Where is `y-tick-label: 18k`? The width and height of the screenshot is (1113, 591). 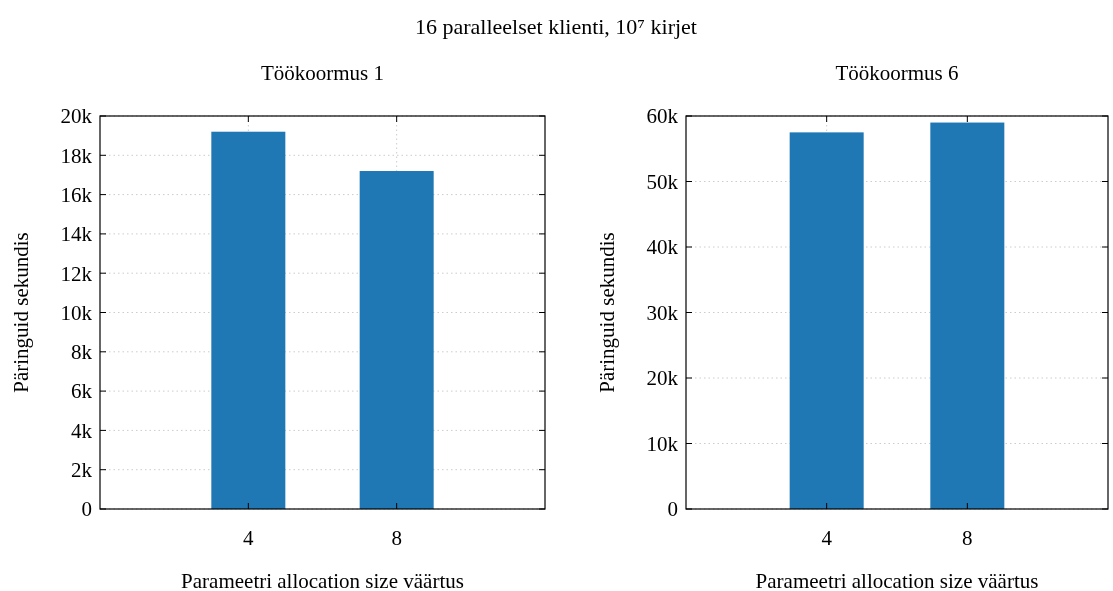
y-tick-label: 18k is located at coordinates (76, 155).